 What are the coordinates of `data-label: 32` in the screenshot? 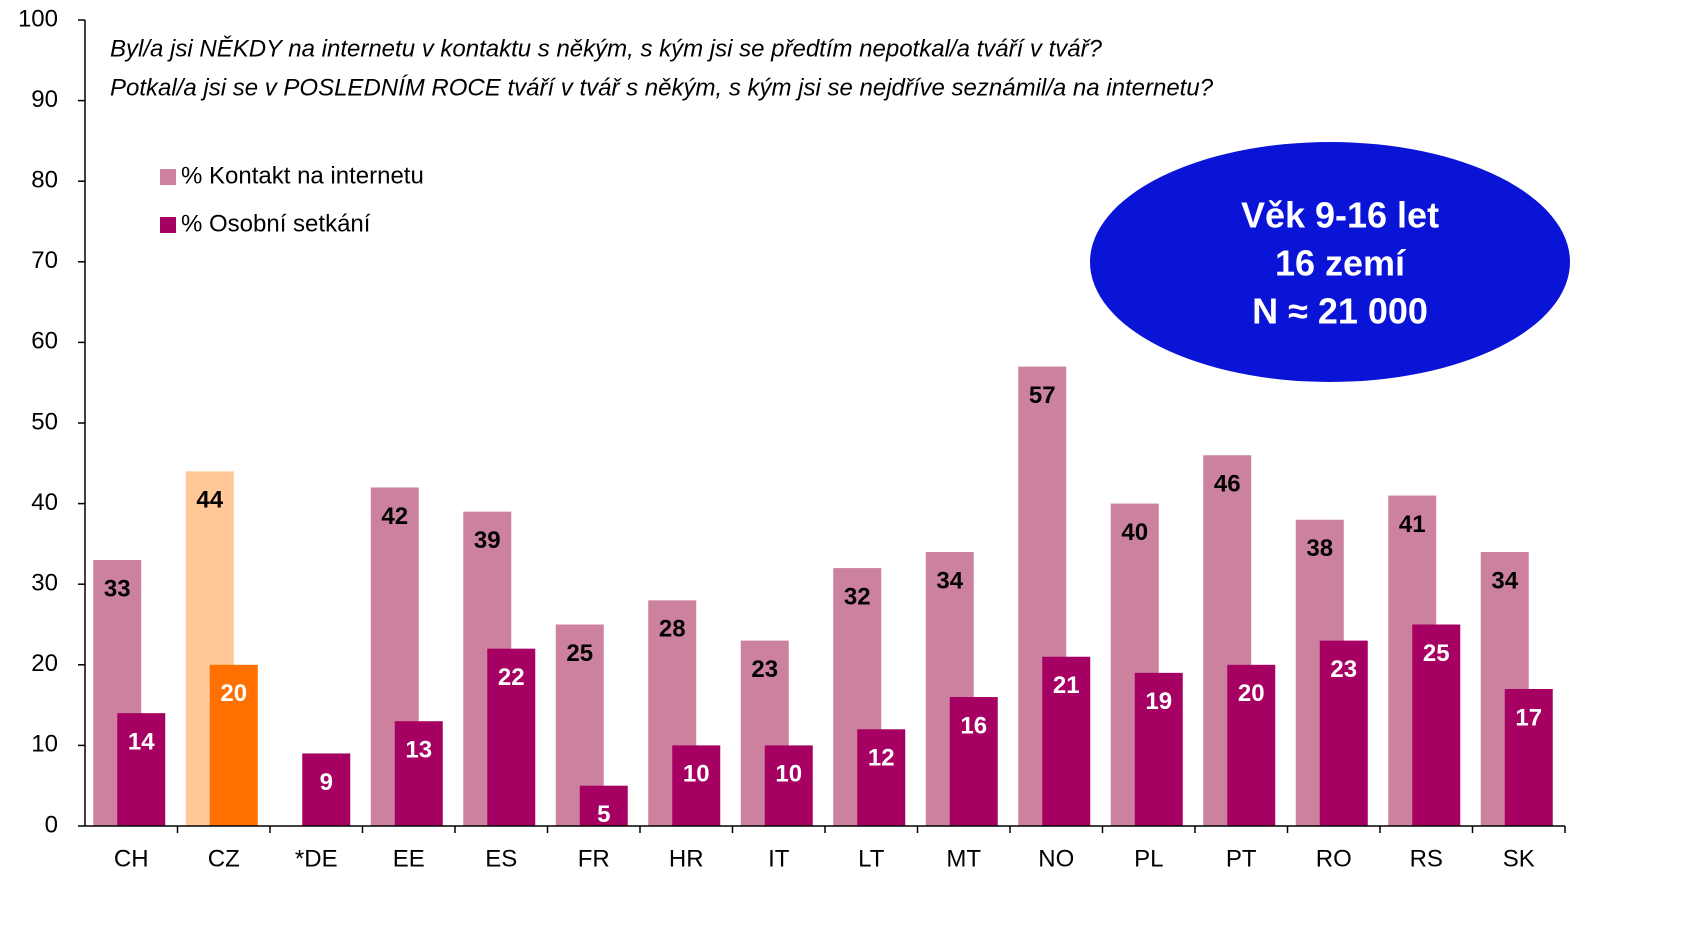 It's located at (857, 596).